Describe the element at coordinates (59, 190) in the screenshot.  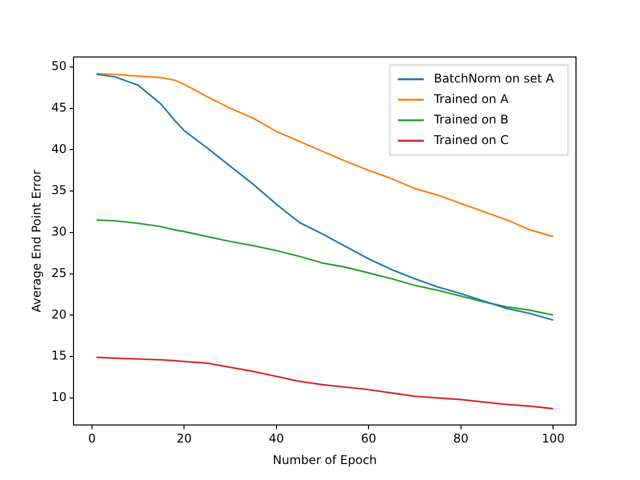
I see `y-tick-label: 35` at that location.